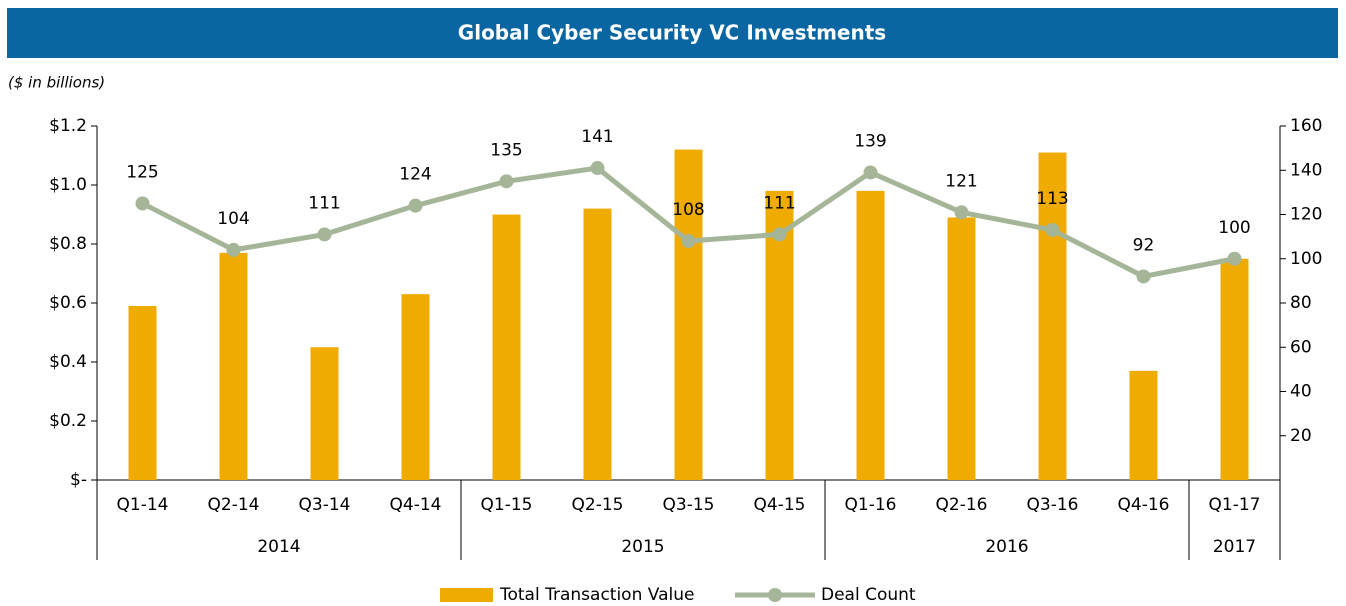 This screenshot has height=606, width=1346. What do you see at coordinates (142, 172) in the screenshot?
I see `data-label: 125` at bounding box center [142, 172].